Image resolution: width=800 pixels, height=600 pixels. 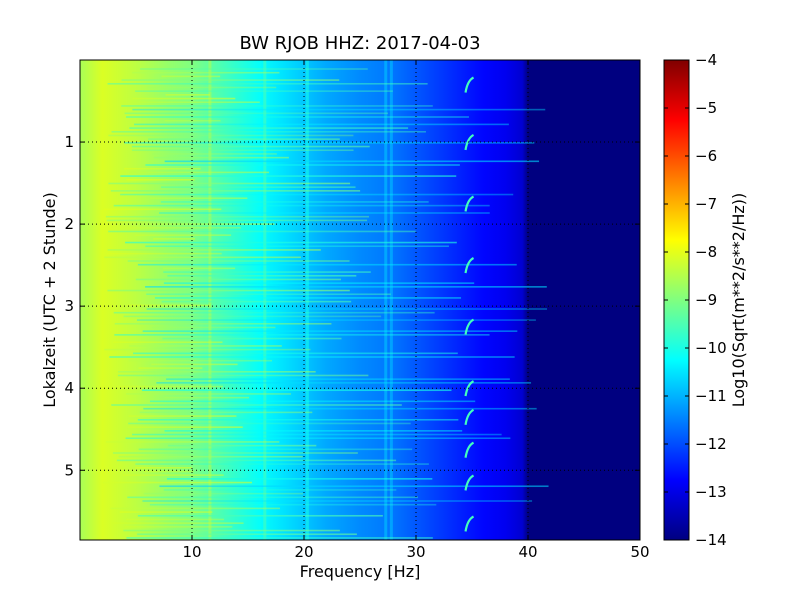 What do you see at coordinates (639, 552) in the screenshot?
I see `x-tick-label: 50` at bounding box center [639, 552].